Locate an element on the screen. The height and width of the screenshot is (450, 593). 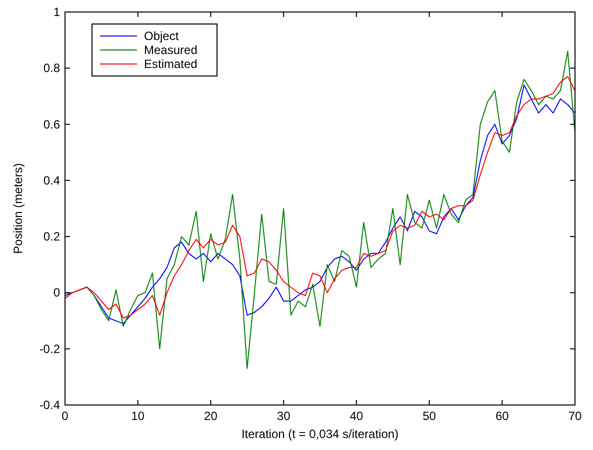
y-tick-label: 0.2 is located at coordinates (51, 237).